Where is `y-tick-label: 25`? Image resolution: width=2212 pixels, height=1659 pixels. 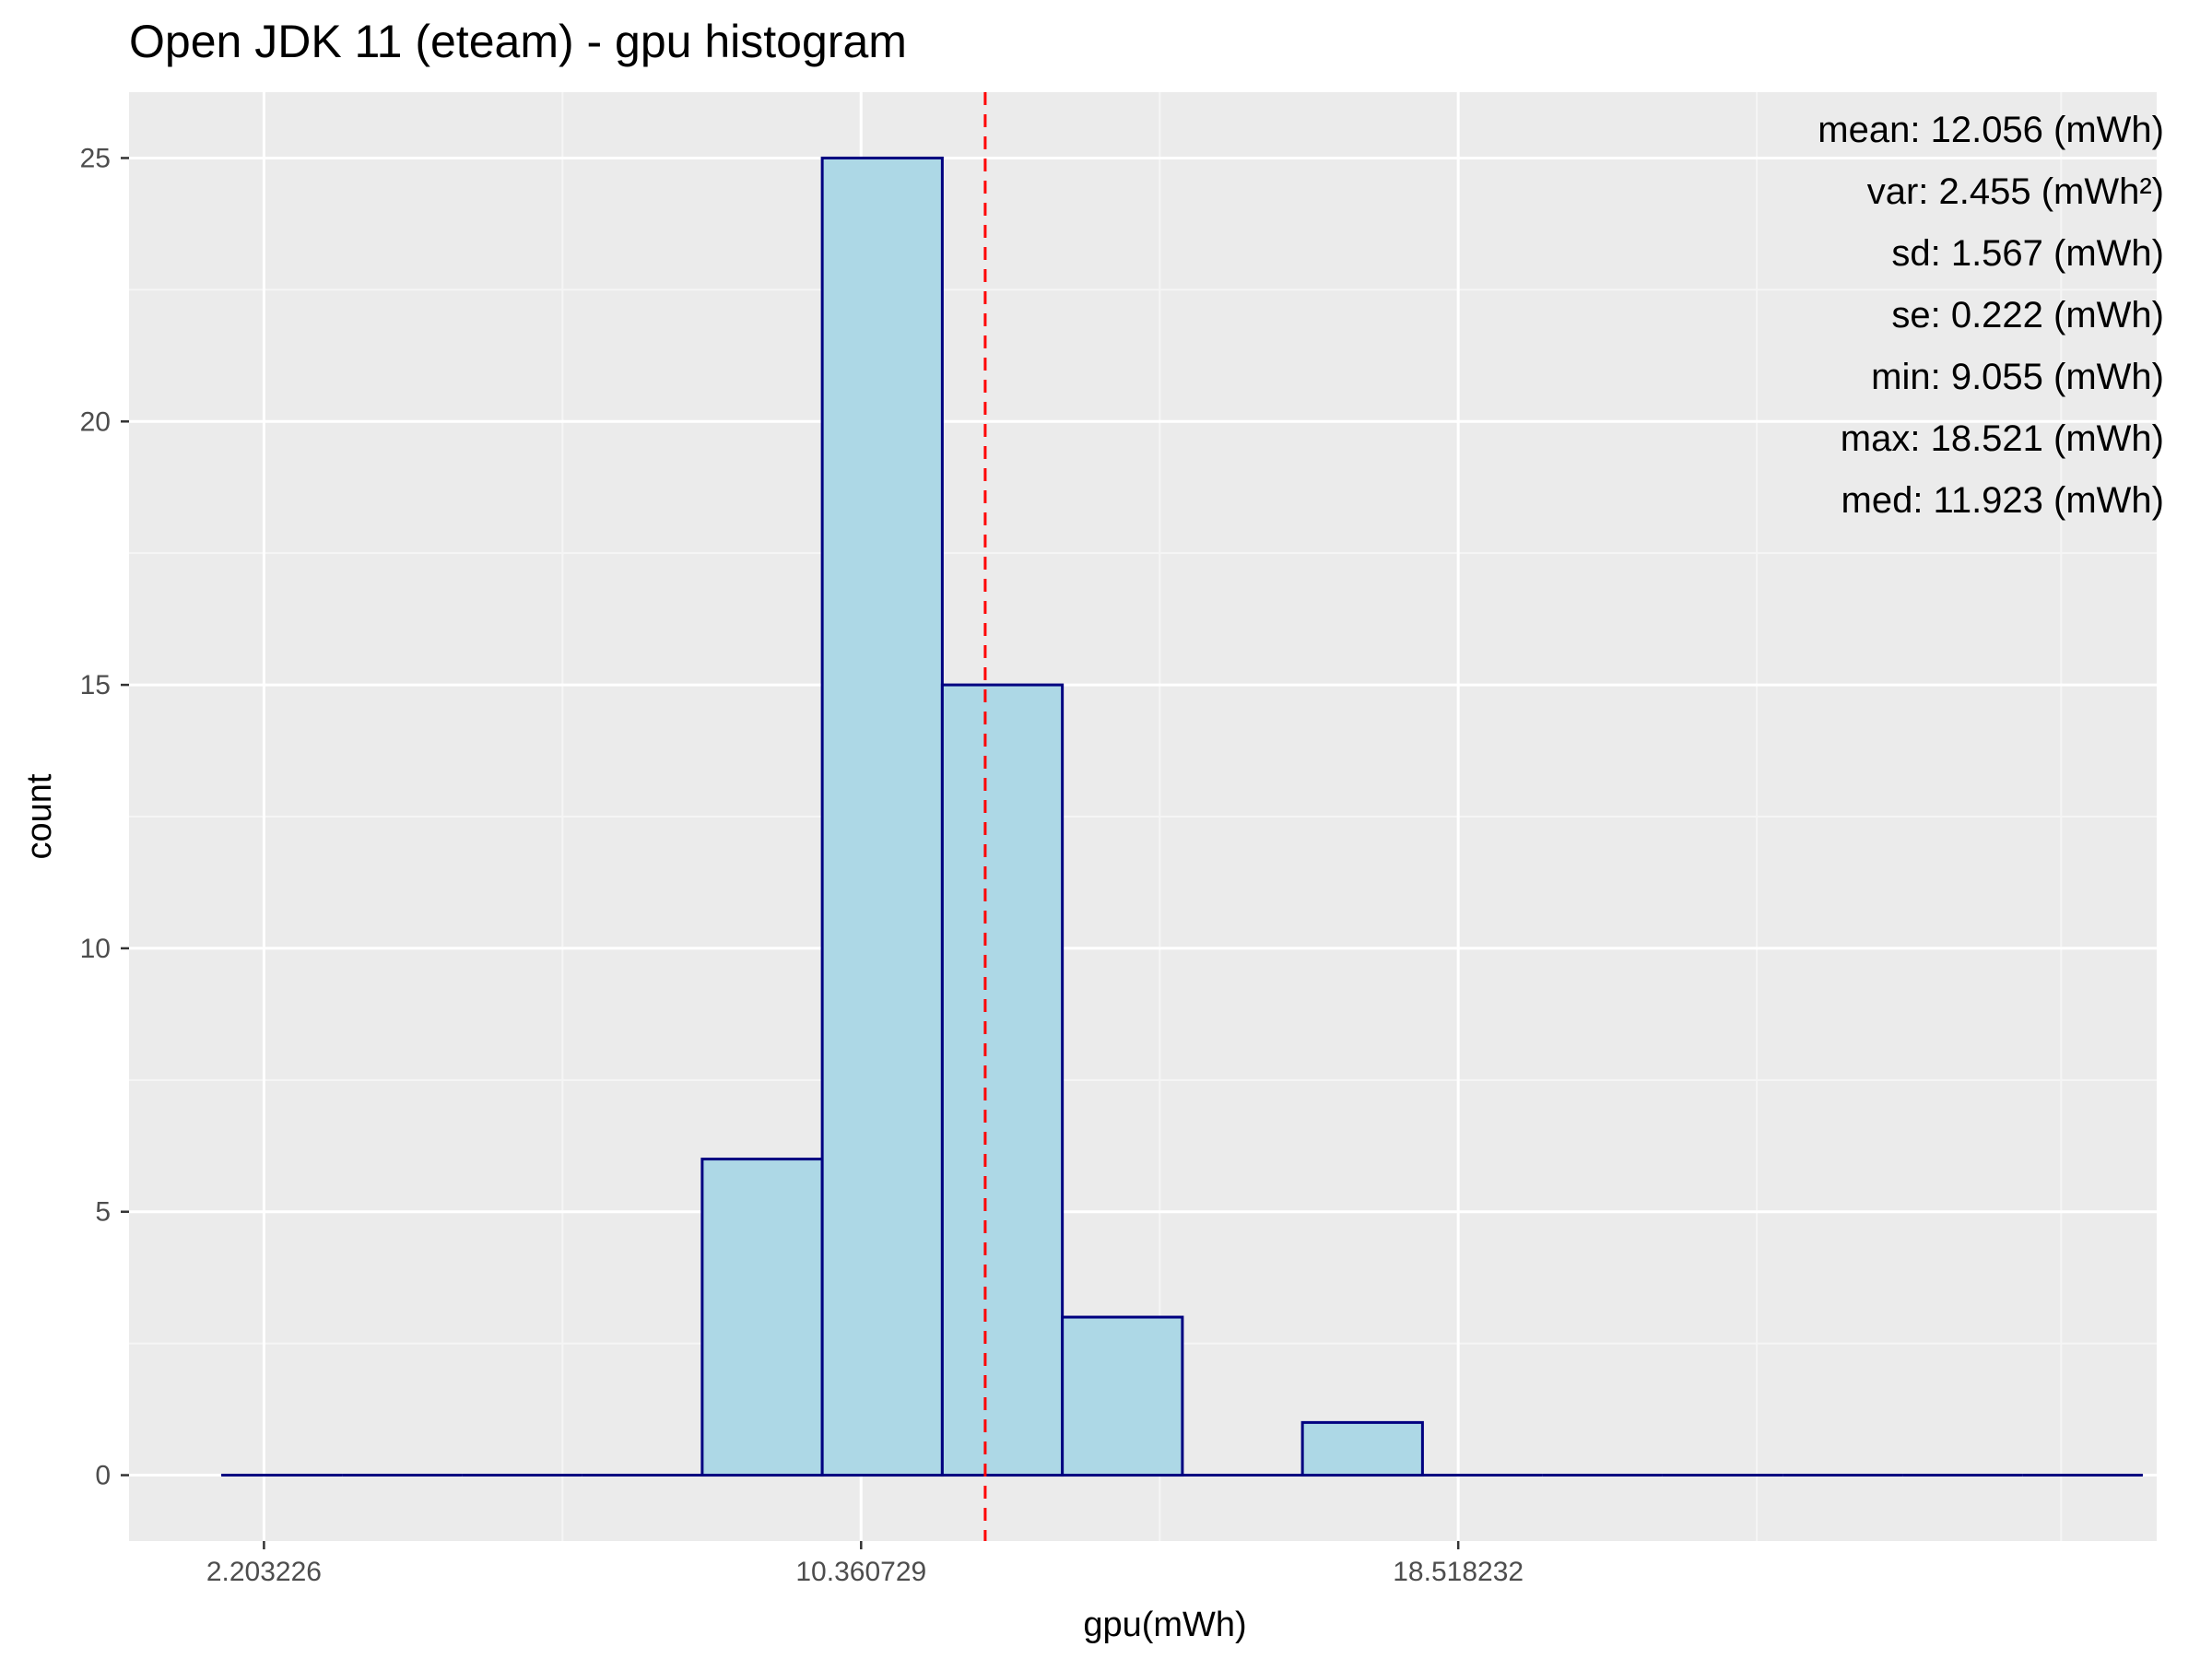
y-tick-label: 25 is located at coordinates (95, 158).